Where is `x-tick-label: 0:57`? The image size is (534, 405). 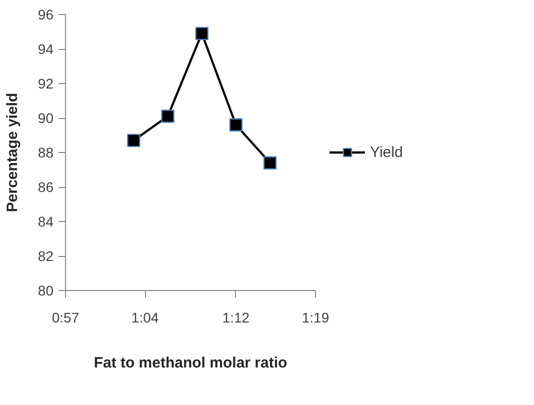
x-tick-label: 0:57 is located at coordinates (66, 318).